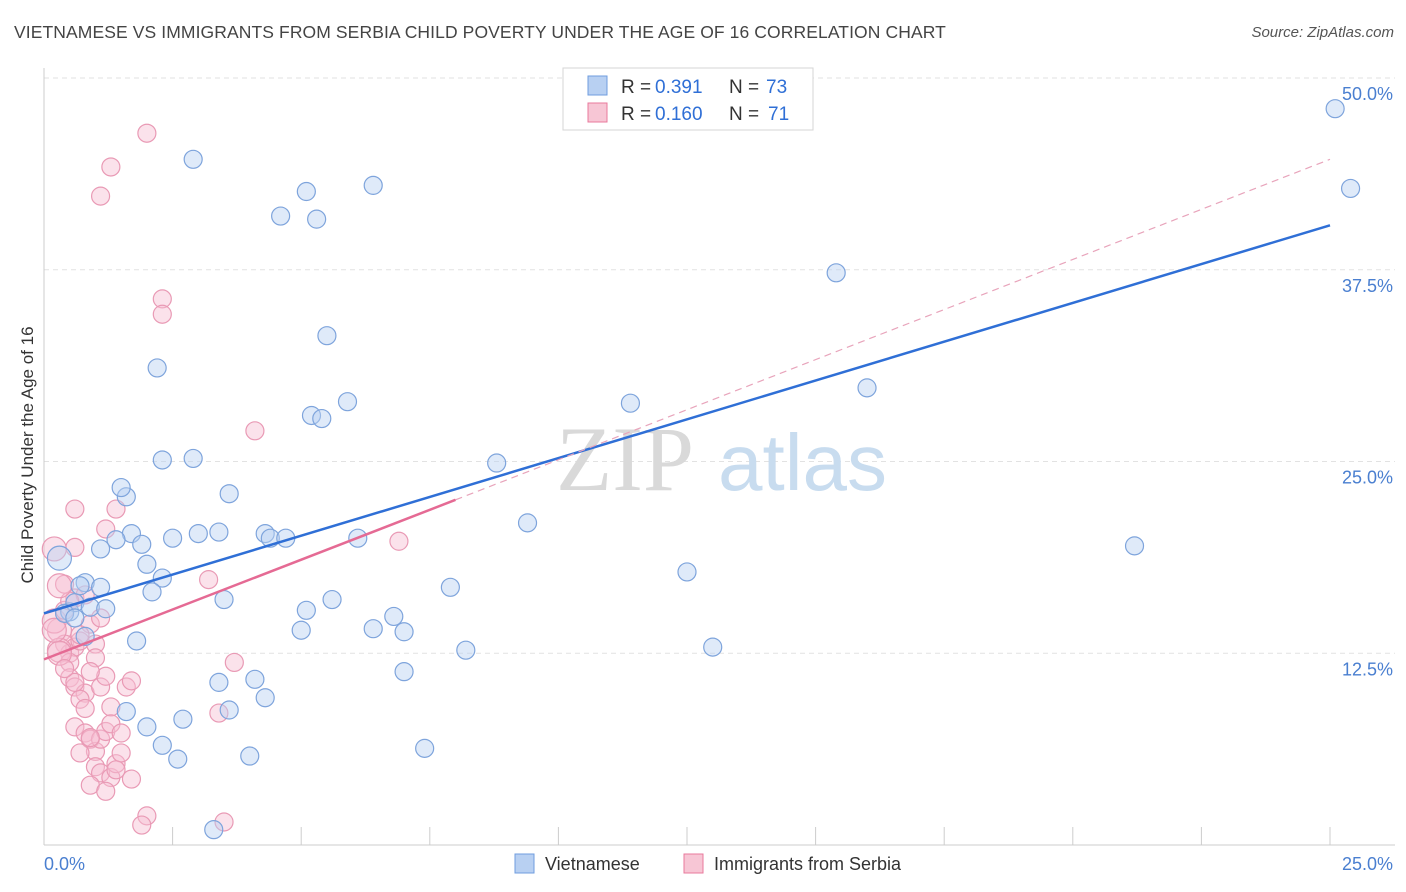 The width and height of the screenshot is (1406, 892). Describe the element at coordinates (592, 864) in the screenshot. I see `bottom-legend-vietnamese: Vietnamese` at that location.